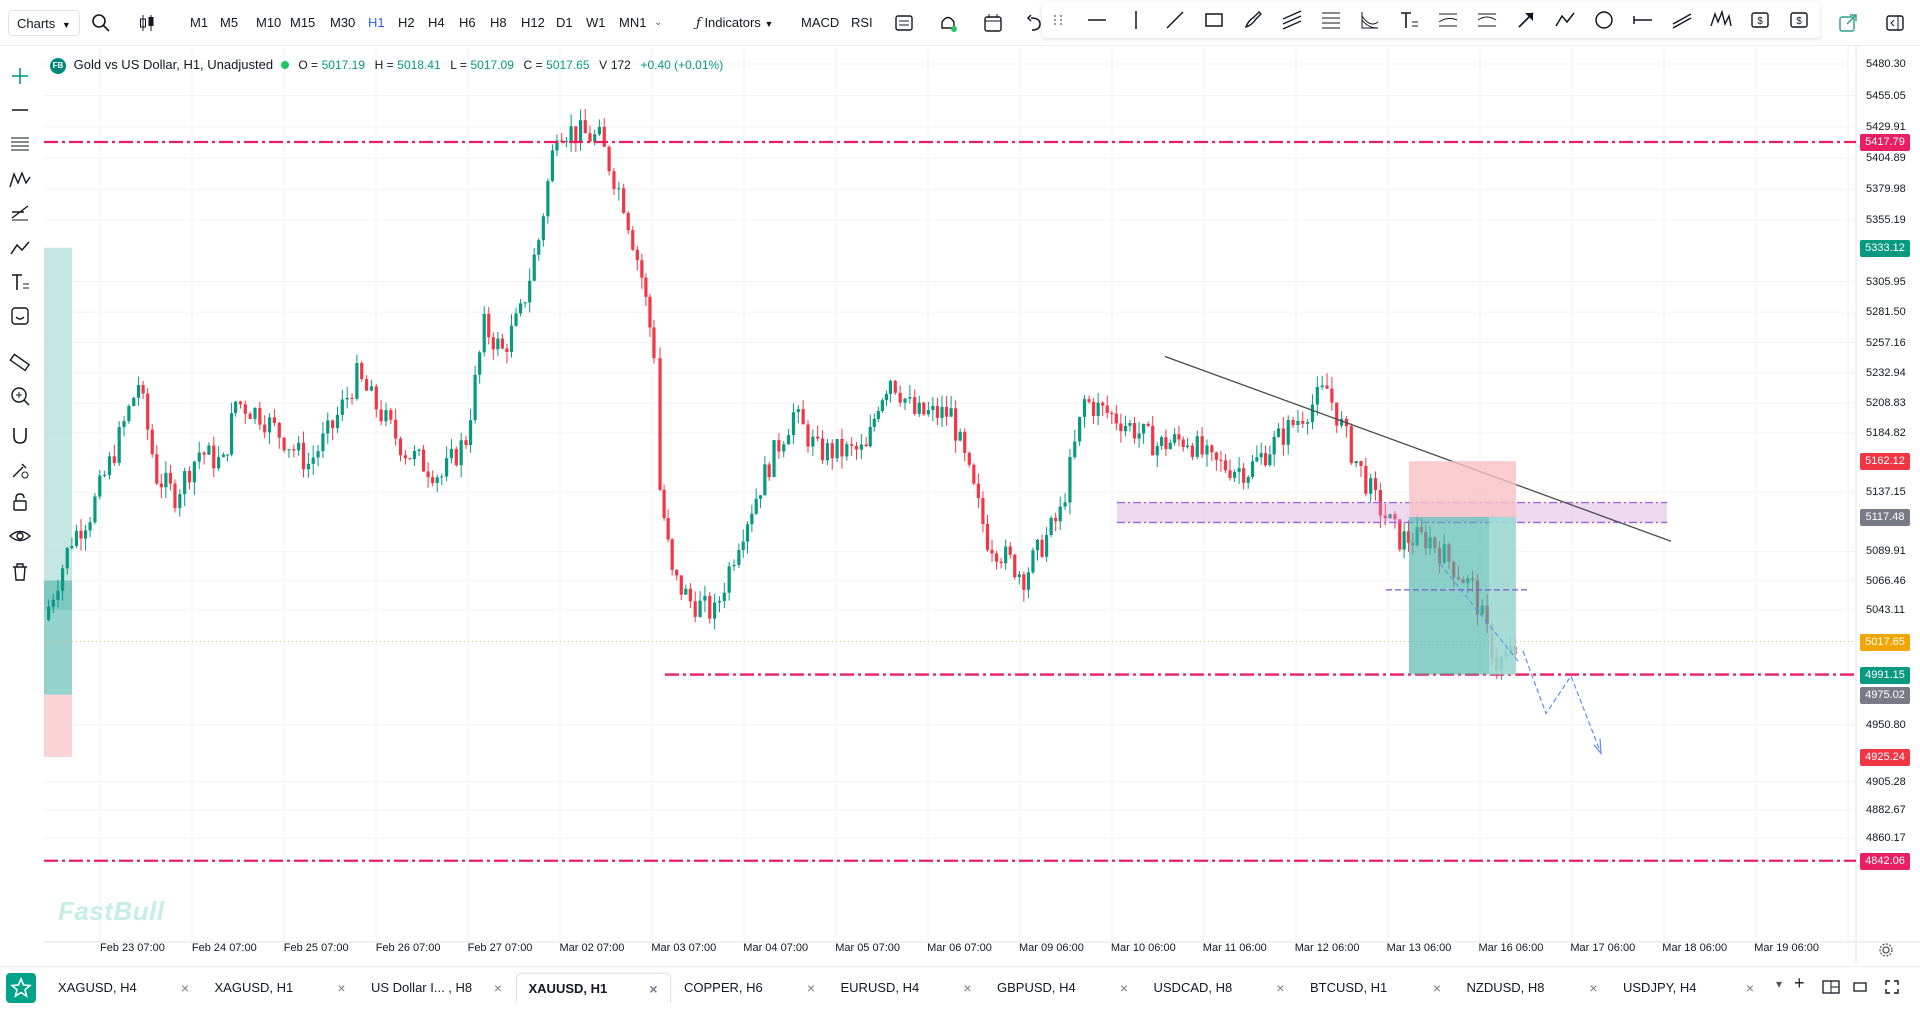 The image size is (1920, 1009). Describe the element at coordinates (20, 248) in the screenshot. I see `trend-icon` at that location.